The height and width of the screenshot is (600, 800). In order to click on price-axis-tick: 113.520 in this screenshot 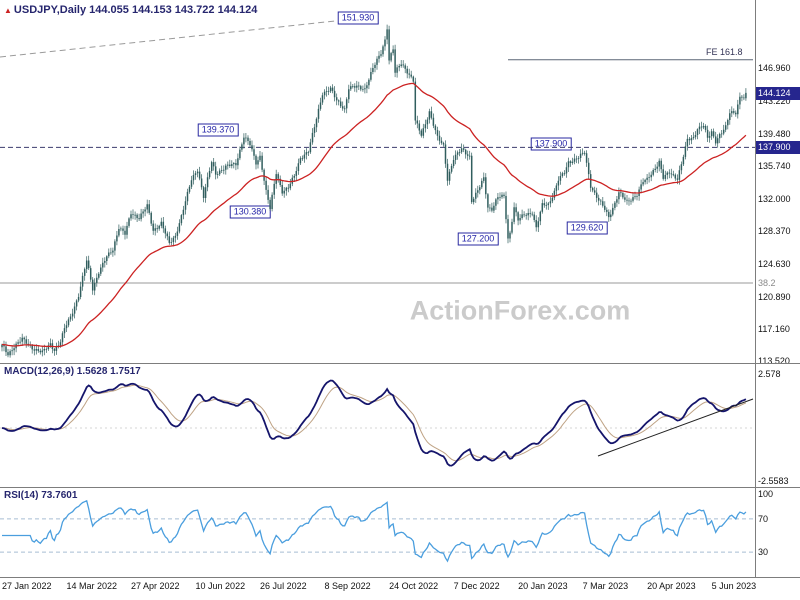, I will do `click(774, 361)`.